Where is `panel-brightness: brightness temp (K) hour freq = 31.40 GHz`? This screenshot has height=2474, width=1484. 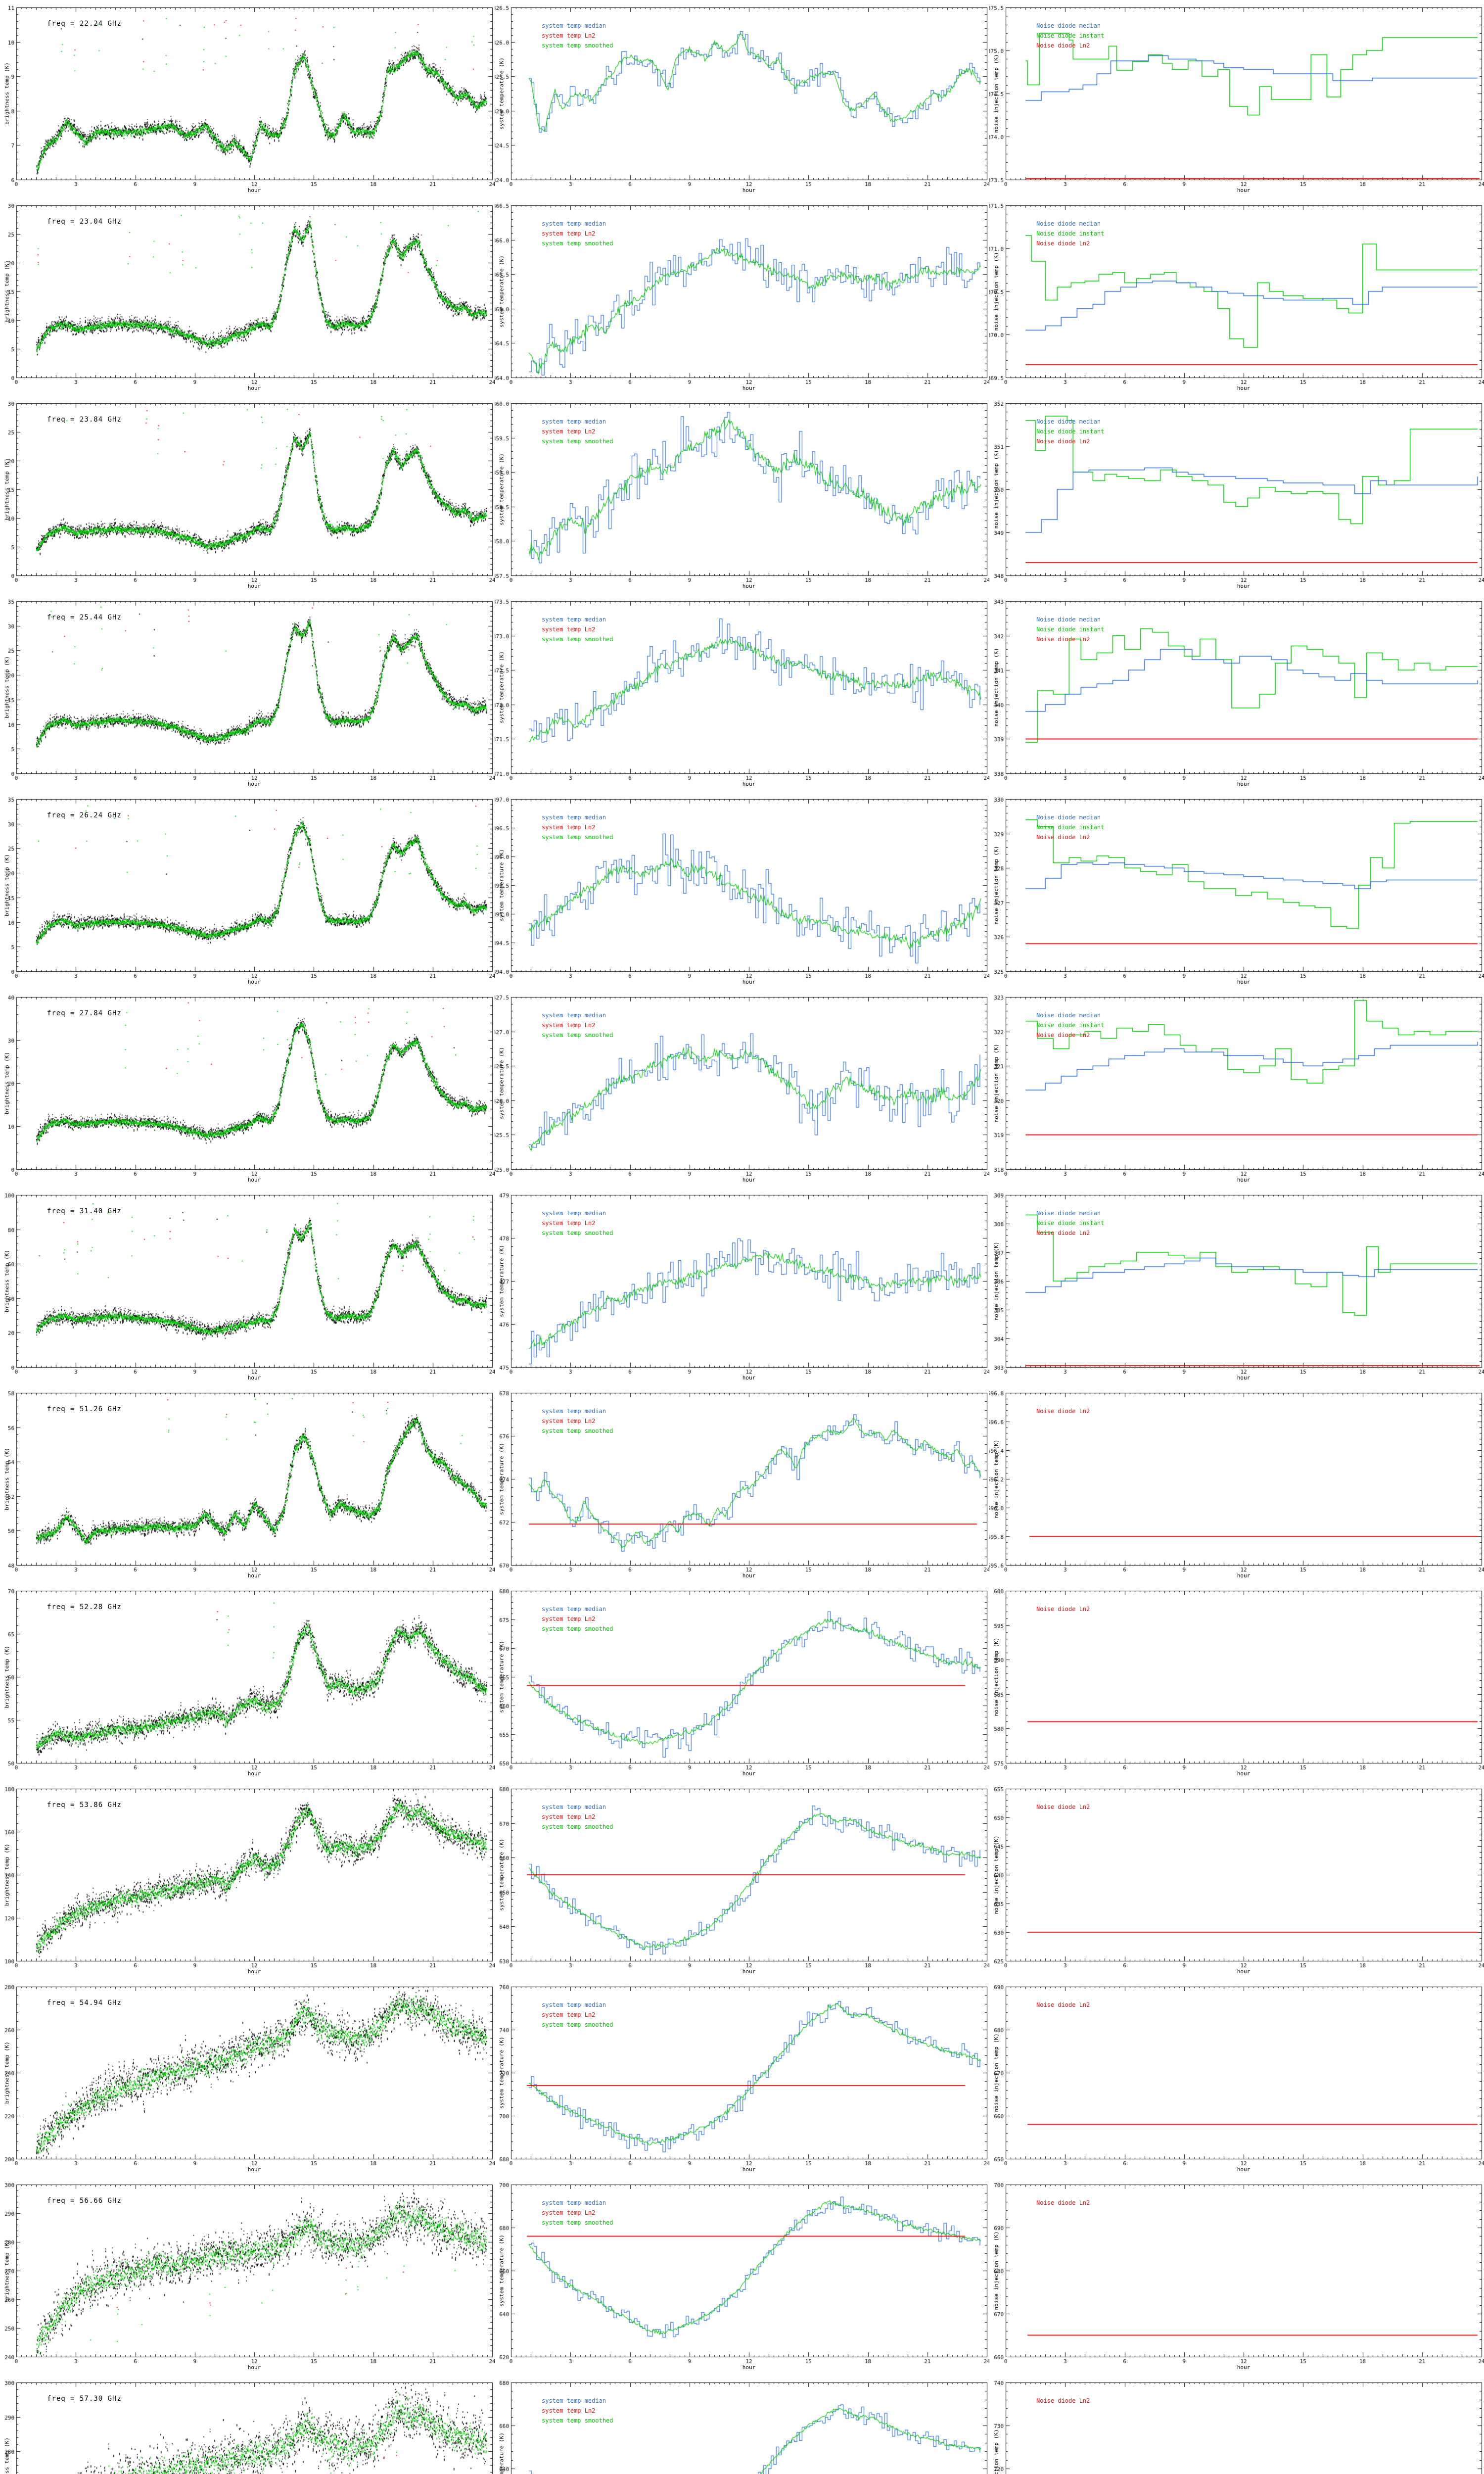
panel-brightness: brightness temp (K) hour freq = 31.40 GHz is located at coordinates (247, 1287).